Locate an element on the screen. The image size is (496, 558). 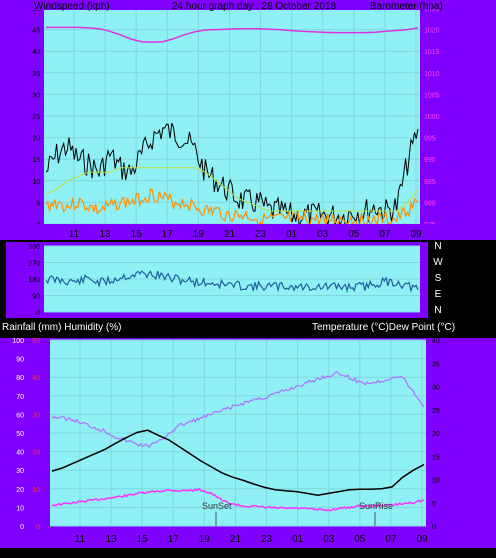
humidity-tick-label: 90 is located at coordinates (20, 360).